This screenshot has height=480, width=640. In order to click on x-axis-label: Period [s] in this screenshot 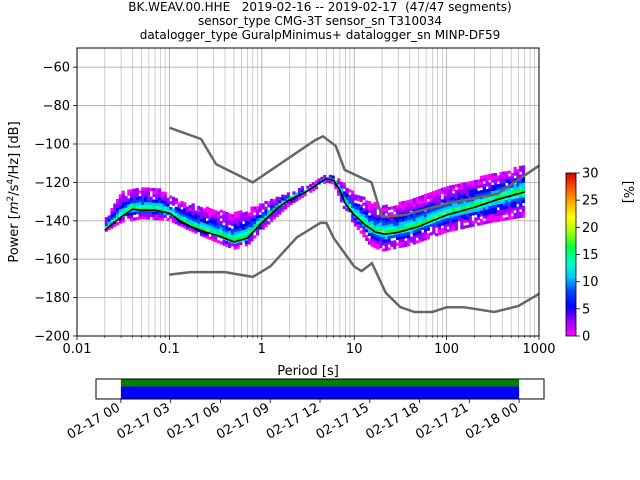, I will do `click(308, 371)`.